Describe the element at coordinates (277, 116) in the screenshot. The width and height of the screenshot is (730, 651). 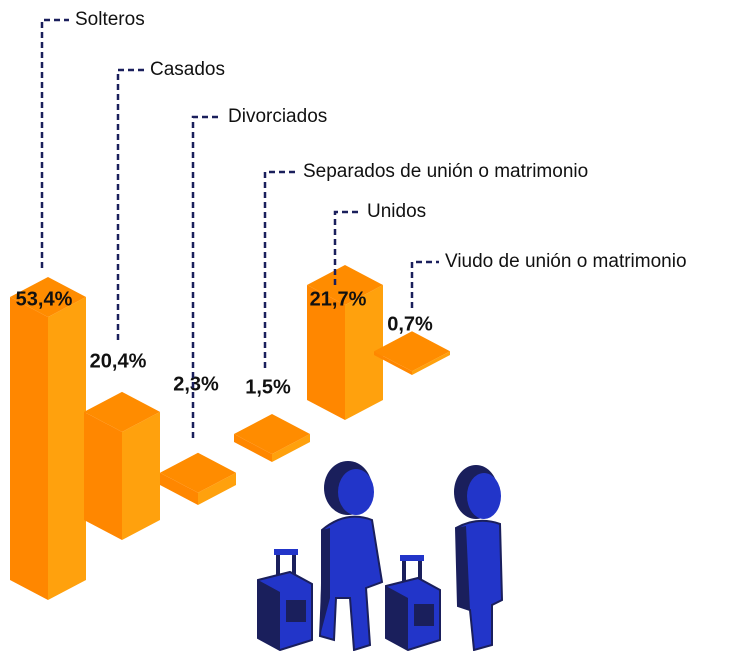
I see `category-label: Divorciados` at that location.